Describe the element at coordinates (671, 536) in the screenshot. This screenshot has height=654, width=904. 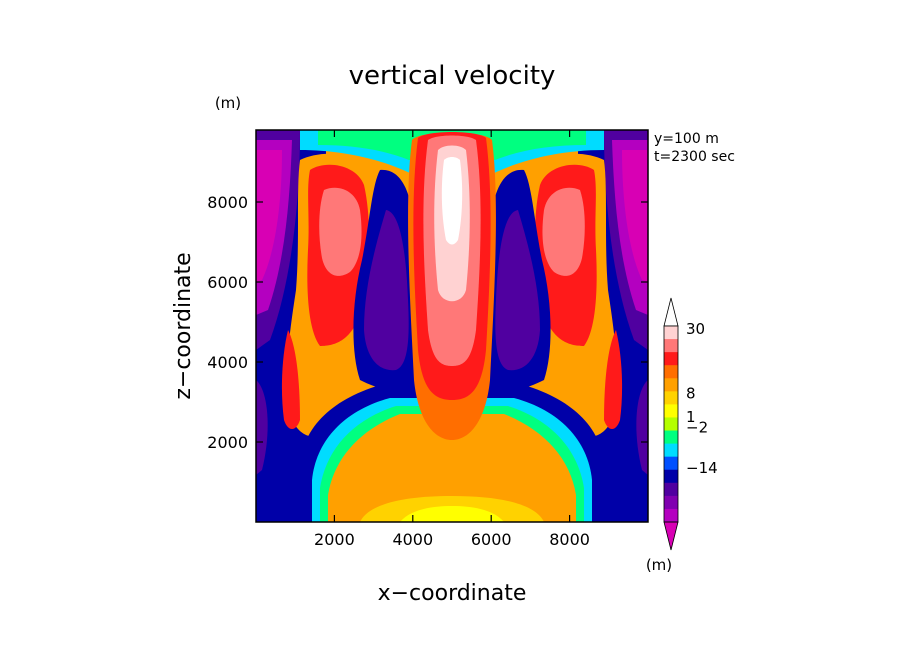
I see `colorbar-bottom-arrow` at that location.